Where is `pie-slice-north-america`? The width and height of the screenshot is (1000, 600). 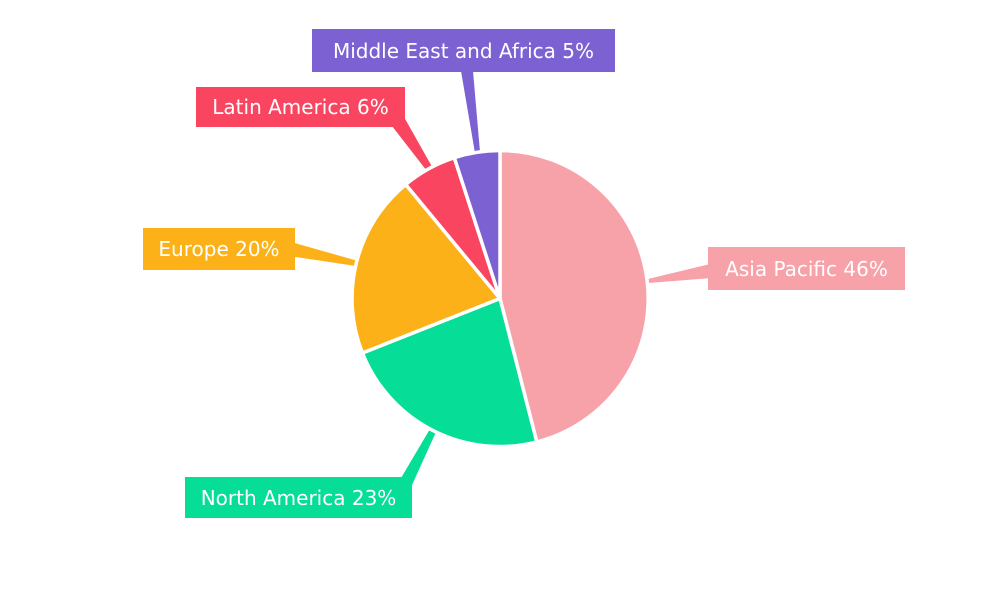
pie-slice-north-america is located at coordinates (449, 372).